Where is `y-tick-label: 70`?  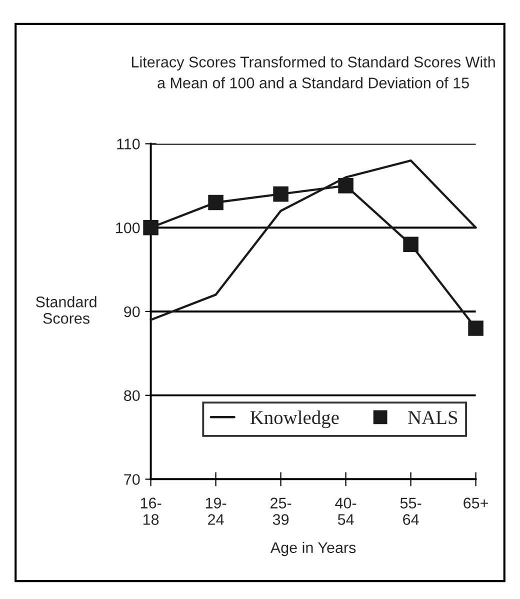 y-tick-label: 70 is located at coordinates (132, 479).